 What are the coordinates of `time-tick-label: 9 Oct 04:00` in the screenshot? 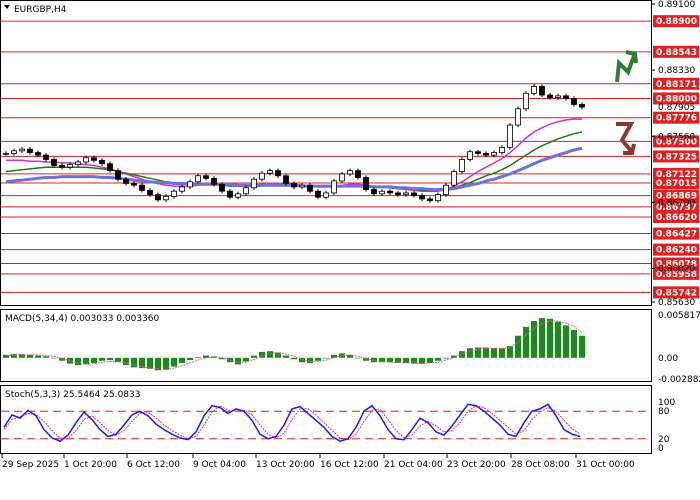 It's located at (219, 465).